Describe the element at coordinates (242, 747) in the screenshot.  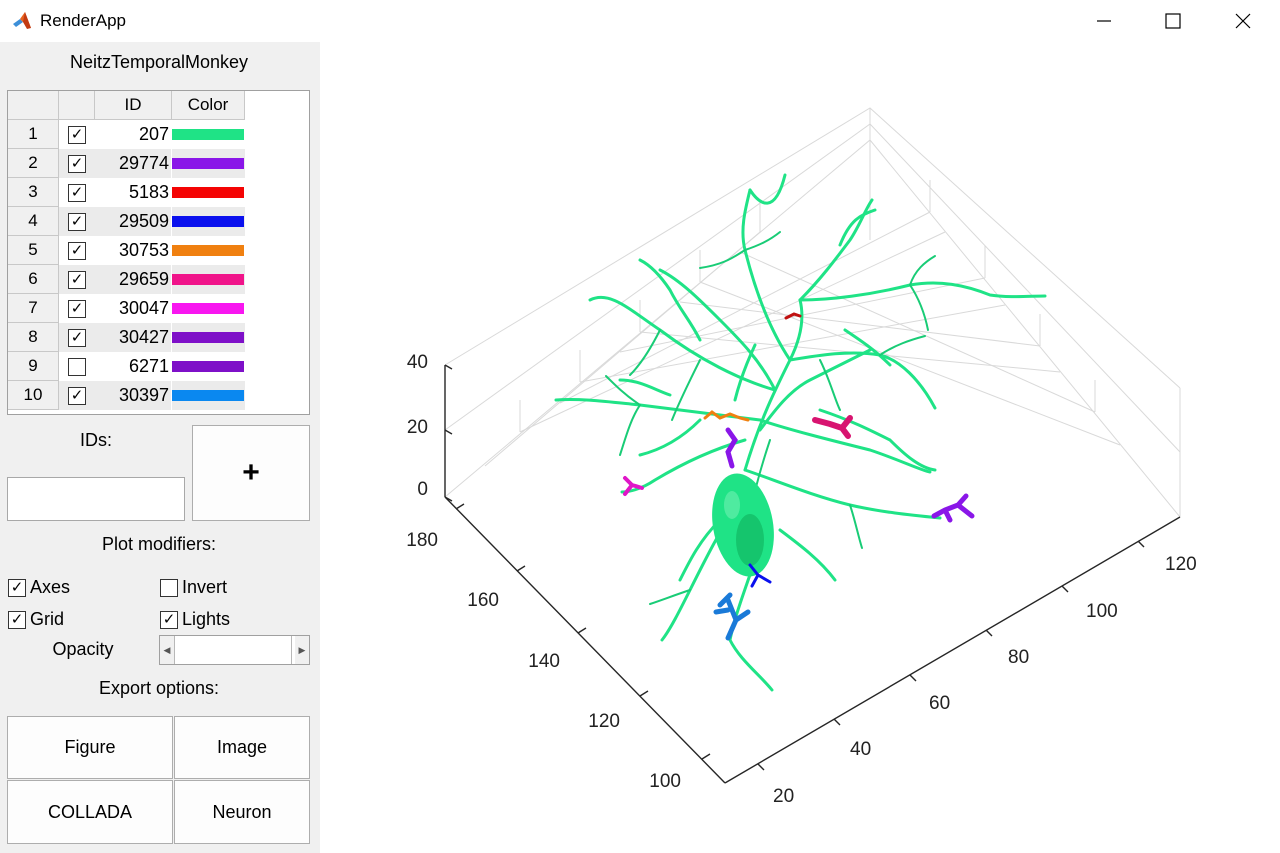
I see `export-image-button: Image` at that location.